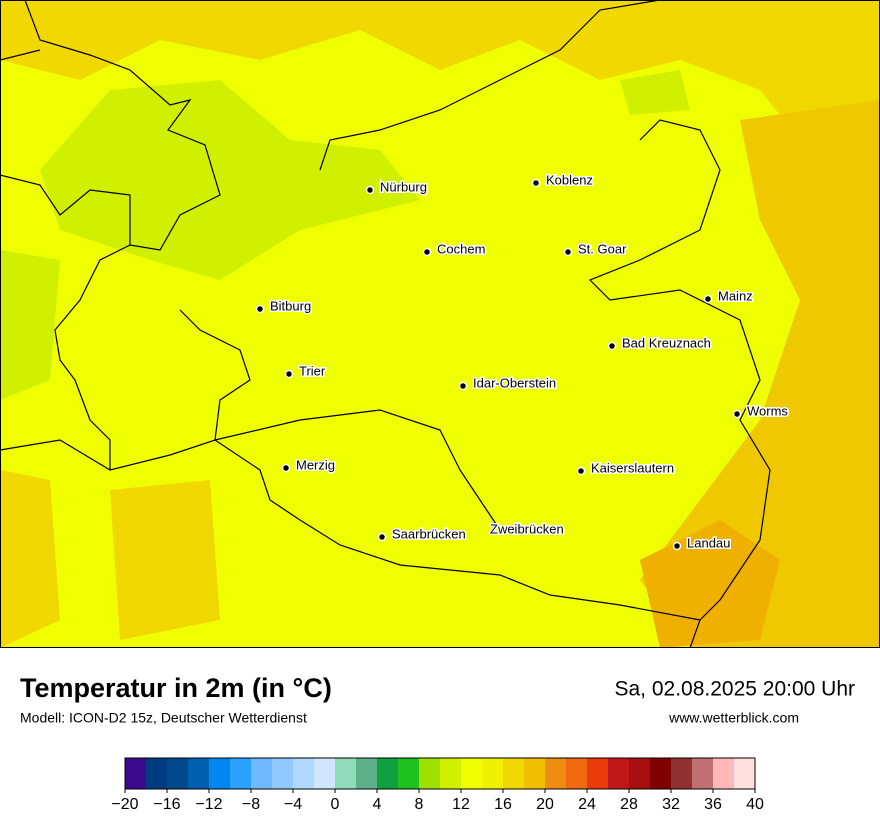 This screenshot has width=880, height=830. I want to click on colorbar-tick-label: −16, so click(166, 804).